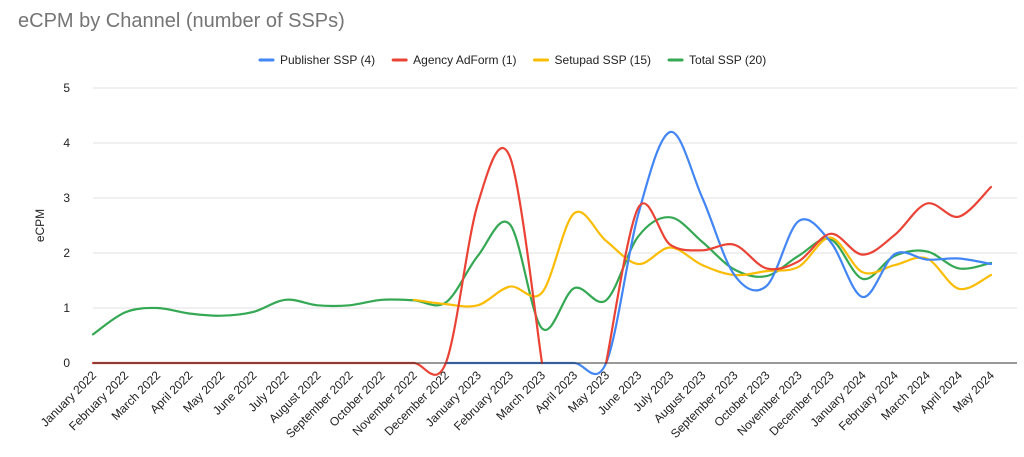 The image size is (1024, 457). I want to click on legend-label-publisher-ssp-4: Publisher SSP (4), so click(327, 60).